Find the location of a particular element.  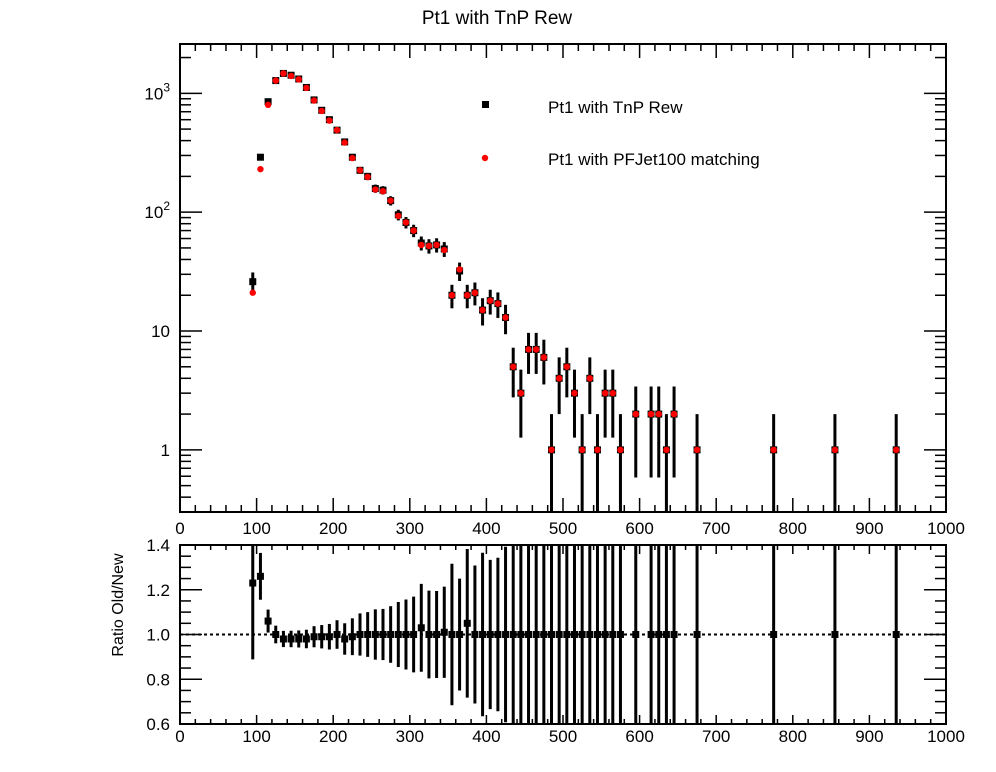

figure-title: Pt1 with TnP Rew is located at coordinates (497, 18).